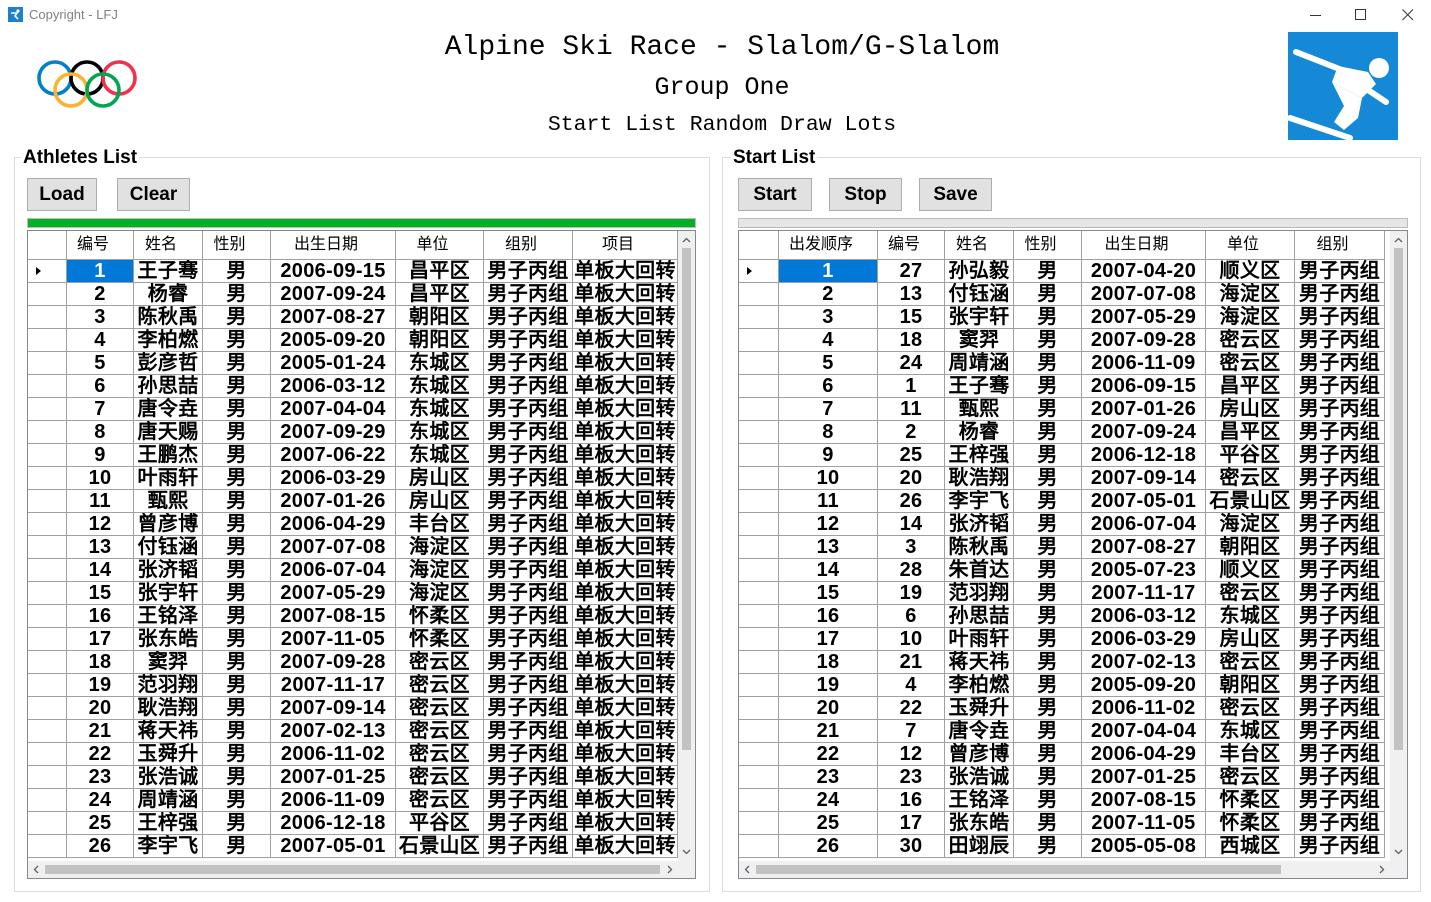 This screenshot has width=1431, height=902. What do you see at coordinates (979, 616) in the screenshot?
I see `cell-name: 孙思喆` at bounding box center [979, 616].